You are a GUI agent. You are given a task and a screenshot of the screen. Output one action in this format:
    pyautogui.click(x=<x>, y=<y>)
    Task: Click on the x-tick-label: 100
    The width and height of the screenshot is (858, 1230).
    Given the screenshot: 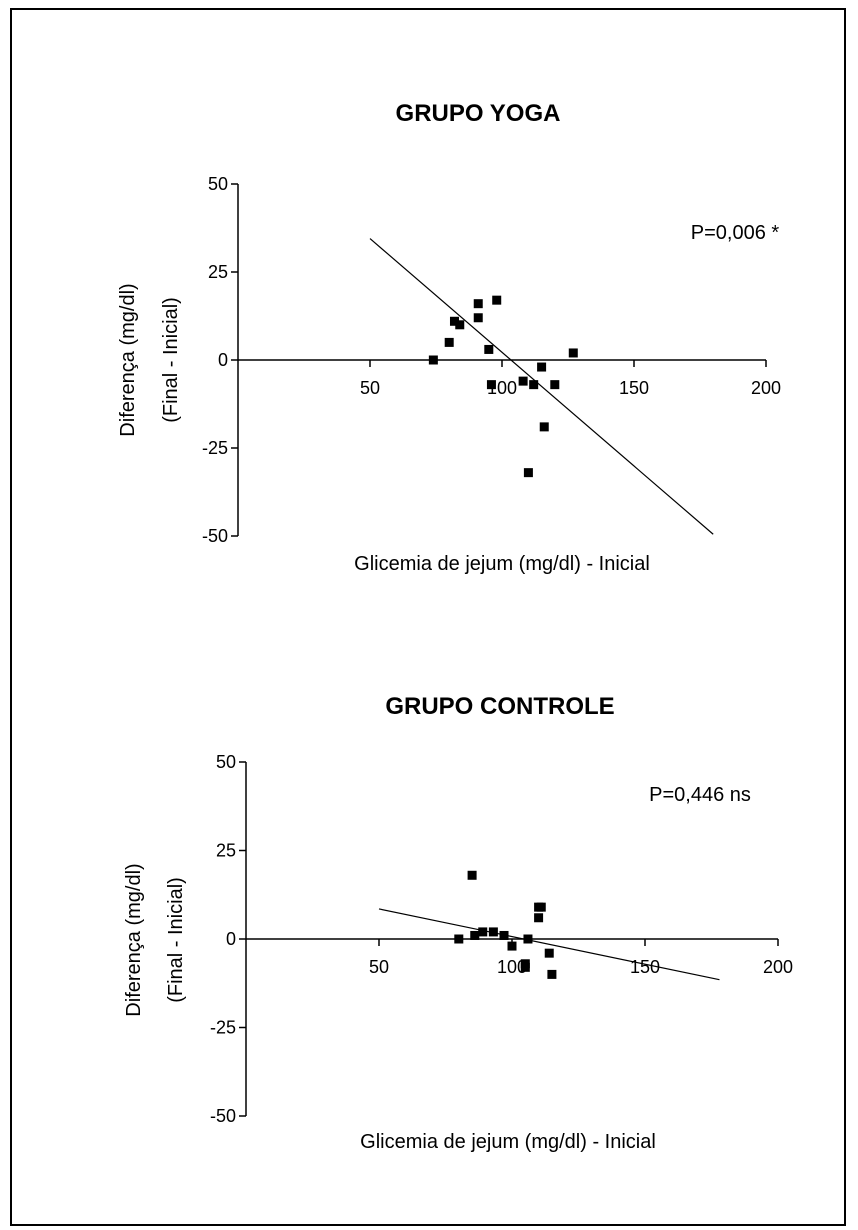 What is the action you would take?
    pyautogui.click(x=512, y=967)
    